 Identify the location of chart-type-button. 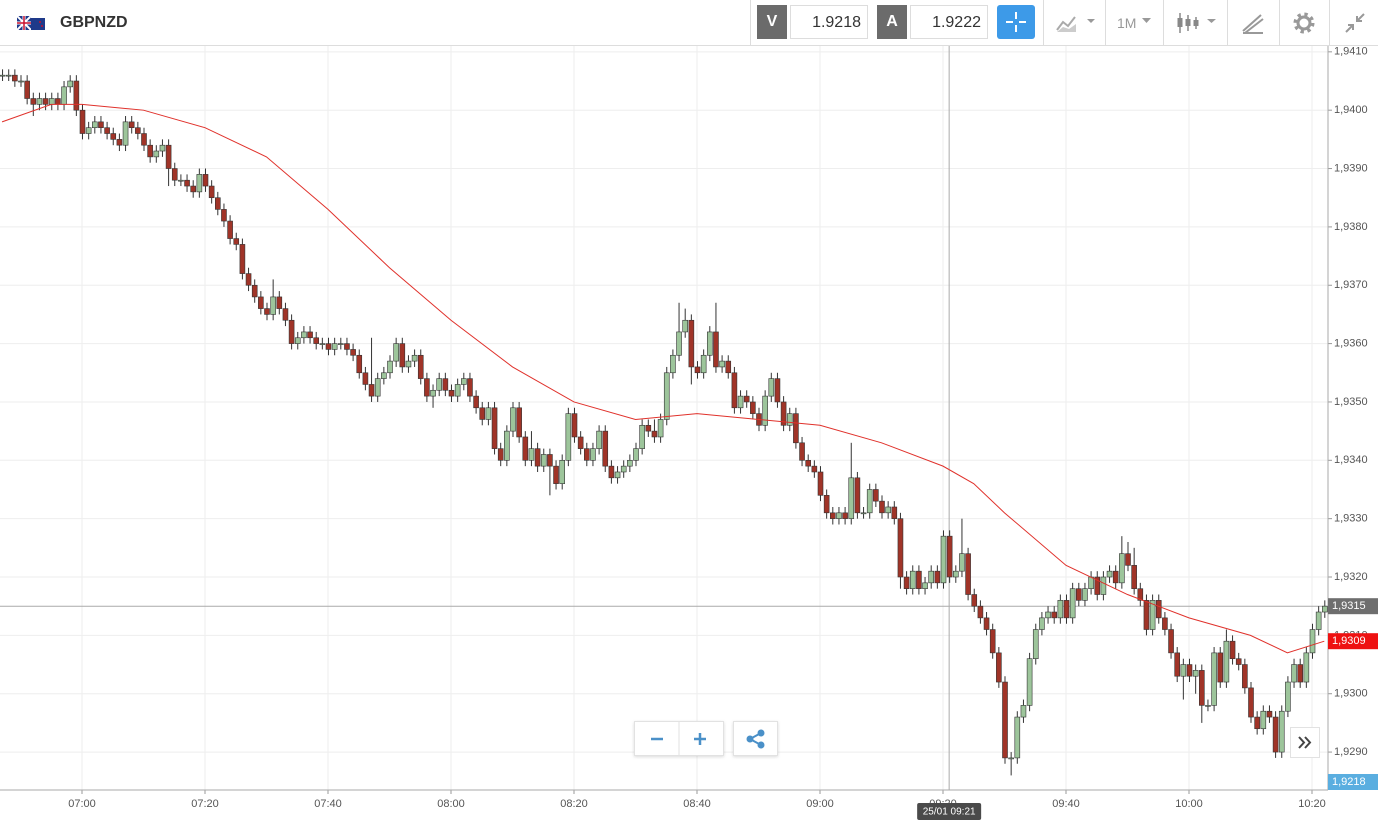
(1198, 23).